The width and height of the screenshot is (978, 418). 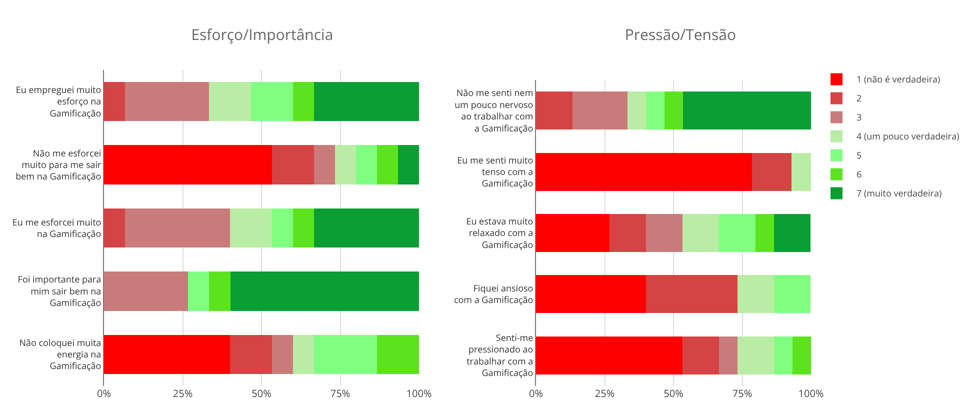 I want to click on y-tick-label: Eu me senti muito tenso com a Gamificação, so click(x=495, y=171).